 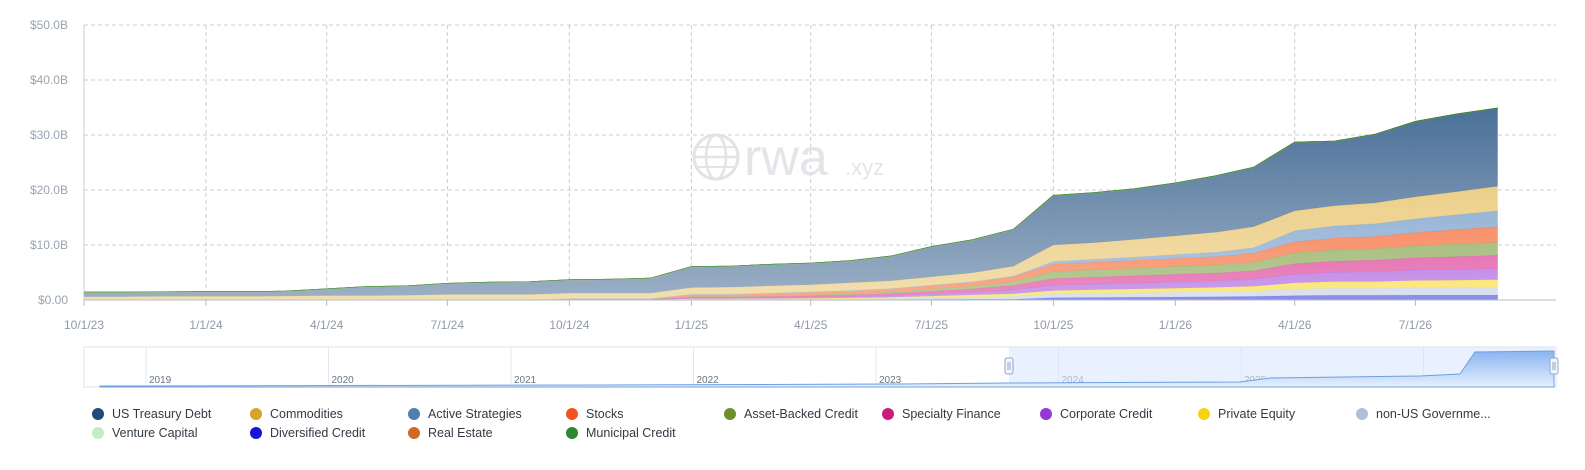 I want to click on legend-label: Active Strategies, so click(x=475, y=413).